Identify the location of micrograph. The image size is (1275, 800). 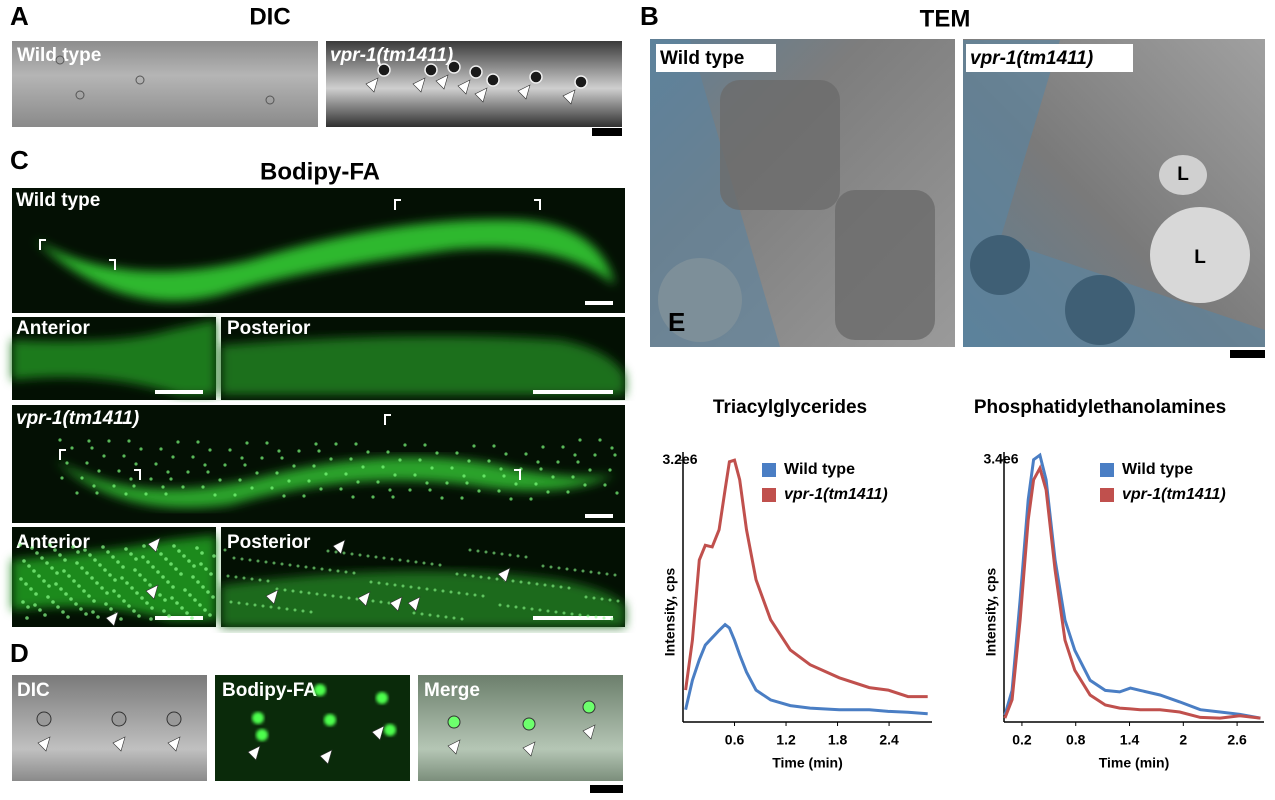
(109, 728).